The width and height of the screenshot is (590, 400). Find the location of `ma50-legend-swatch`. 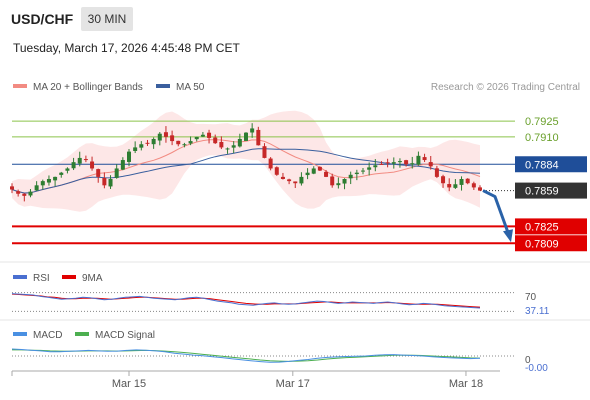

ma50-legend-swatch is located at coordinates (163, 86).